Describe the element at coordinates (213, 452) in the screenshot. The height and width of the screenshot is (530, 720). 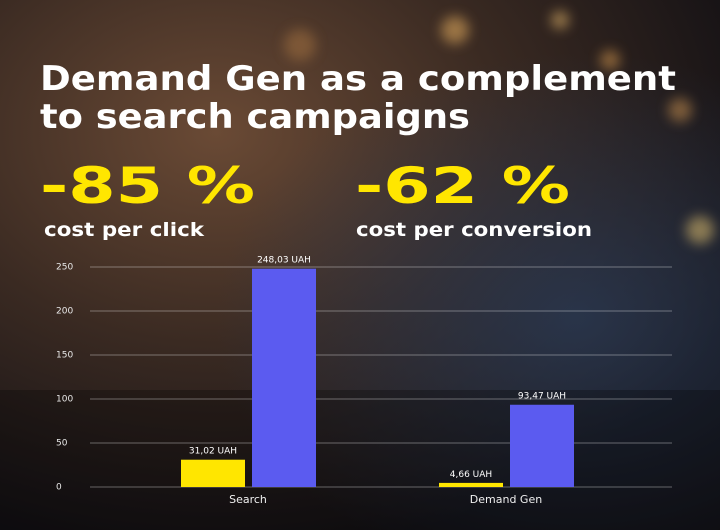
I see `value-label: 31,02 UAH` at that location.